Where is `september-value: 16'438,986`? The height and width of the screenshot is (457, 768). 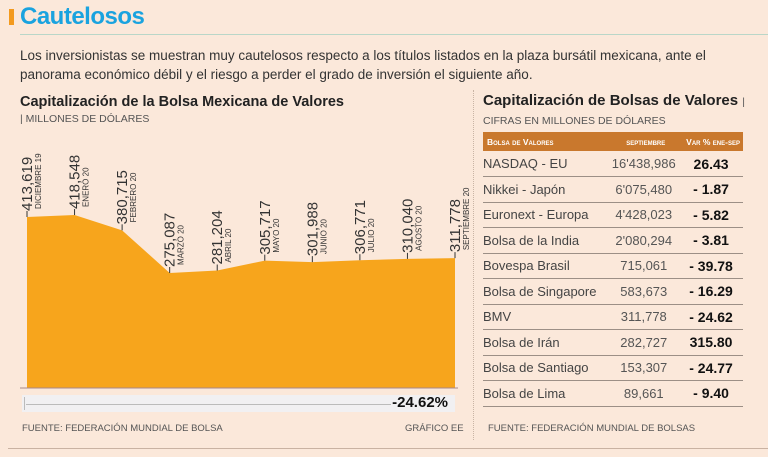 september-value: 16'438,986 is located at coordinates (644, 164).